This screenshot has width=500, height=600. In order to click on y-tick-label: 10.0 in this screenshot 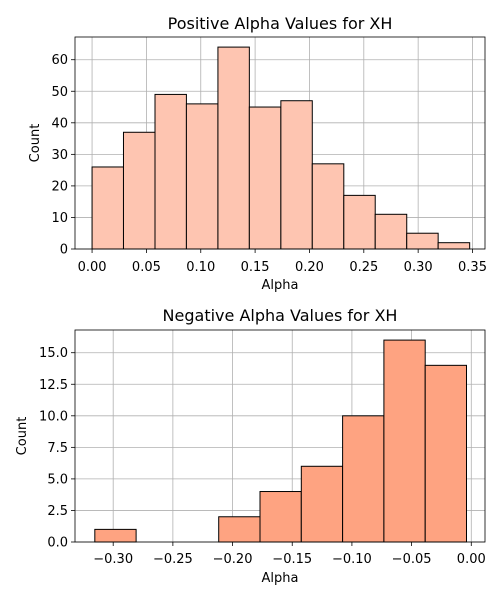, I will do `click(53, 416)`.